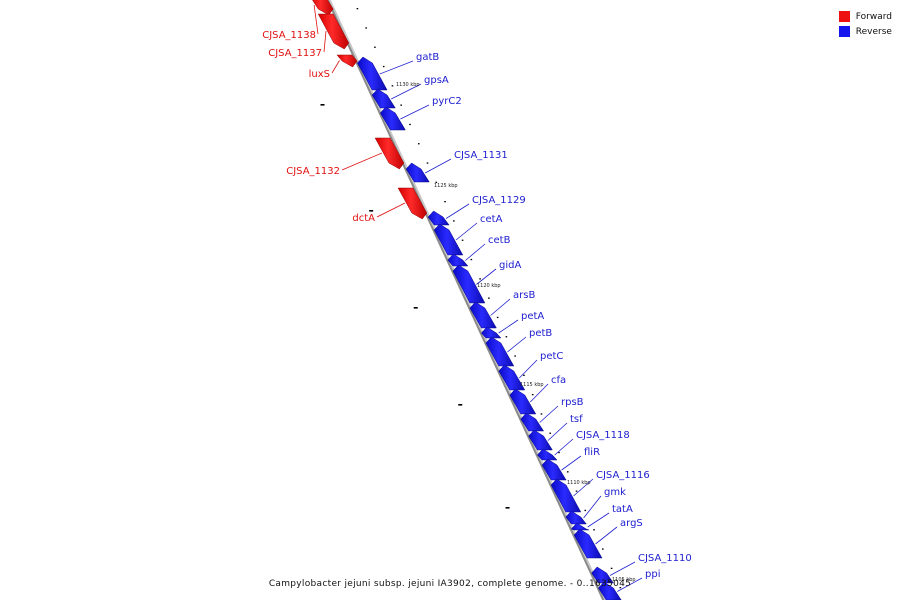 The image size is (900, 600). I want to click on gene-arrow-luxS, so click(347, 61).